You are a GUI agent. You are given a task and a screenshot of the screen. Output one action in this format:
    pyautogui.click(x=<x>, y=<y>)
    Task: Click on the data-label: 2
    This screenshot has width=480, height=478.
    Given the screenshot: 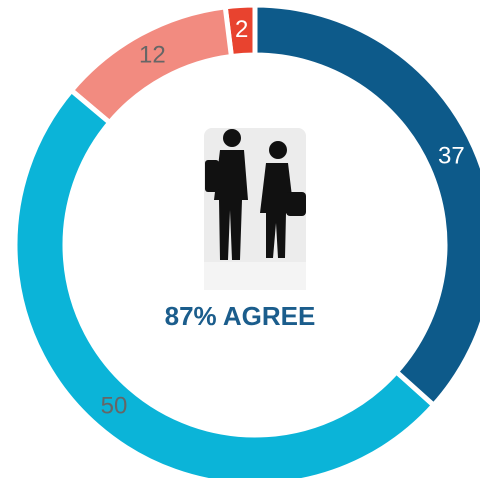 What is the action you would take?
    pyautogui.click(x=241, y=29)
    